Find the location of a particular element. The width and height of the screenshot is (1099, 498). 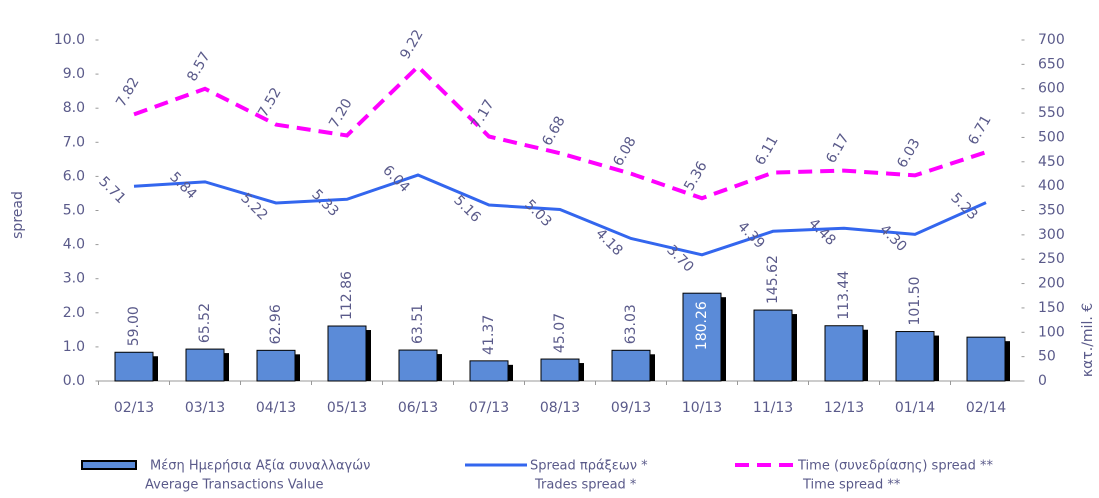

y-tick-label: 4.0 is located at coordinates (74, 245).